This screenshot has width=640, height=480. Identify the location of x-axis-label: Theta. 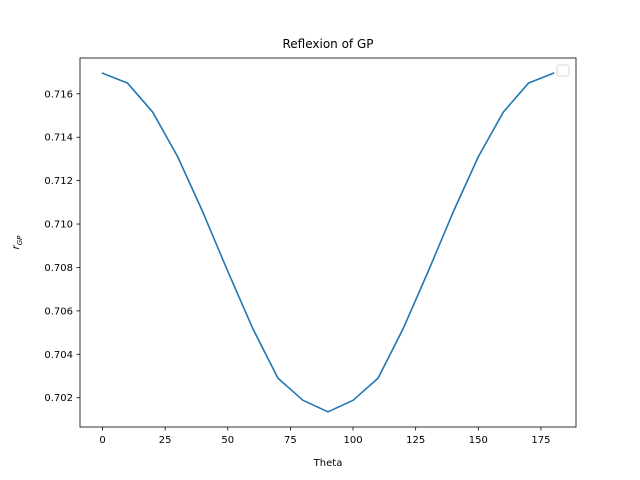
(328, 463).